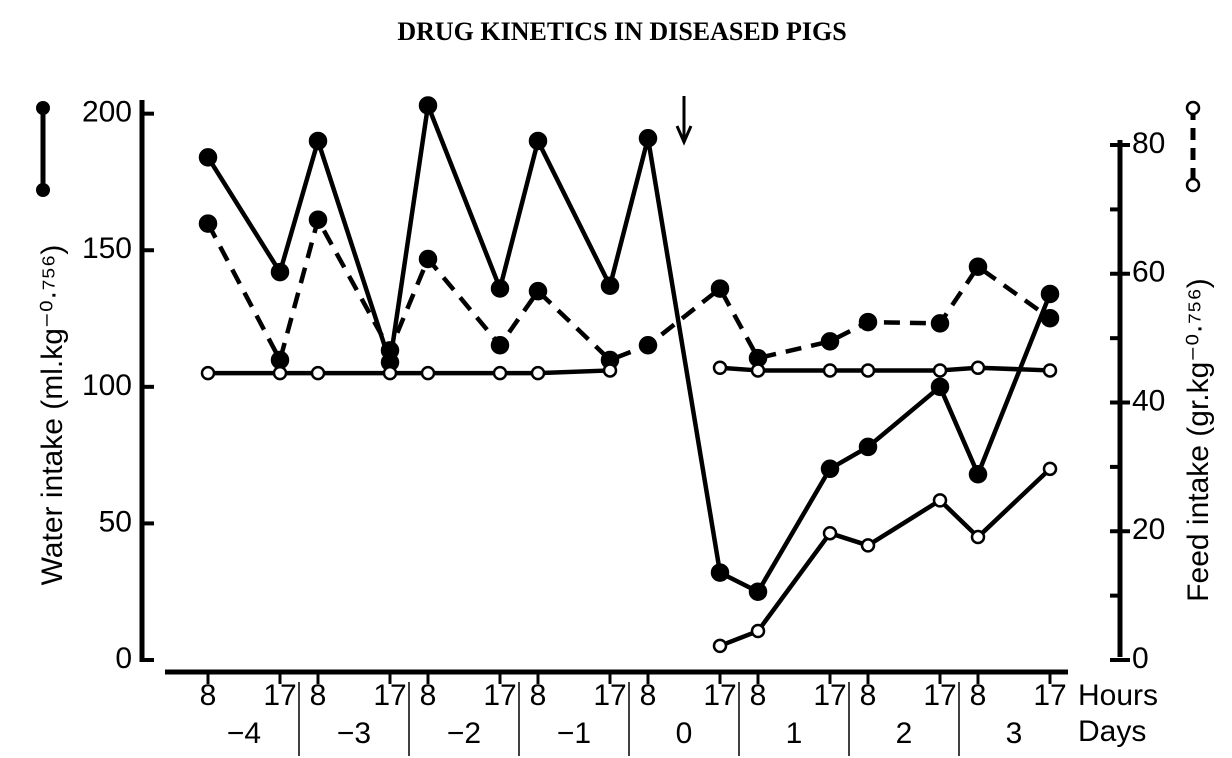 This screenshot has height=758, width=1232. What do you see at coordinates (244, 733) in the screenshot?
I see `day-label: −4` at bounding box center [244, 733].